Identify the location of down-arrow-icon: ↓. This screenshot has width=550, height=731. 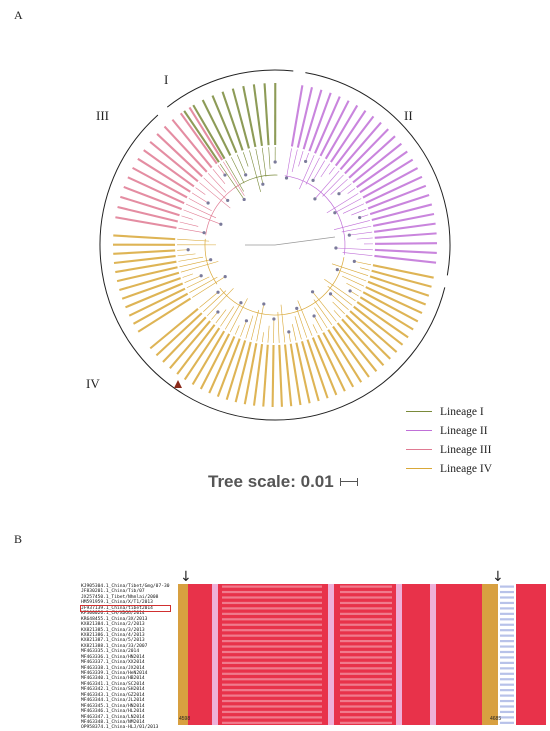
(498, 577).